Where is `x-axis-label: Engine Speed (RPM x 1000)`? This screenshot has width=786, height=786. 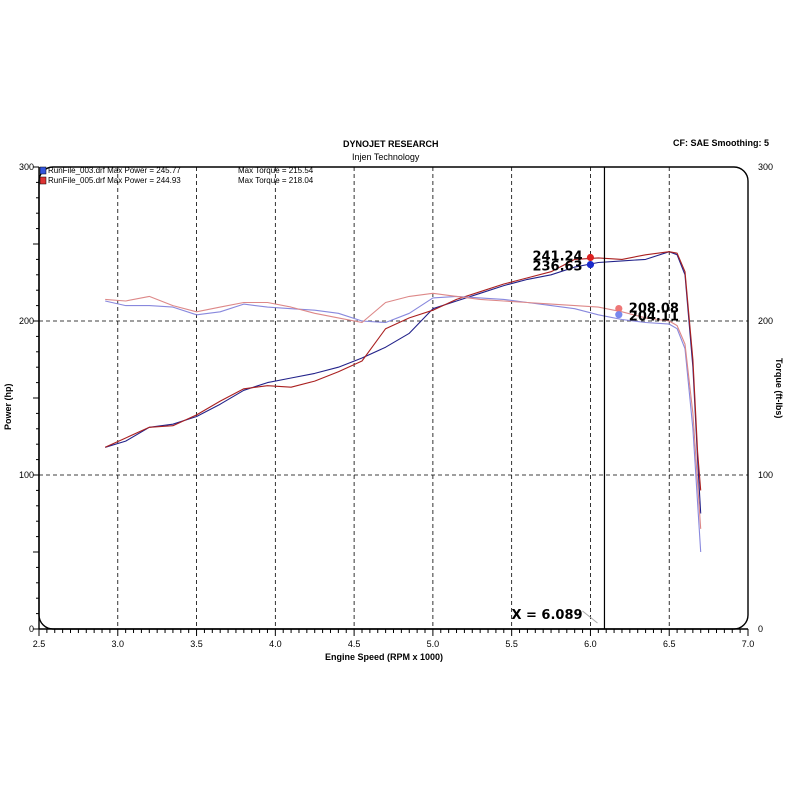 x-axis-label: Engine Speed (RPM x 1000) is located at coordinates (384, 657).